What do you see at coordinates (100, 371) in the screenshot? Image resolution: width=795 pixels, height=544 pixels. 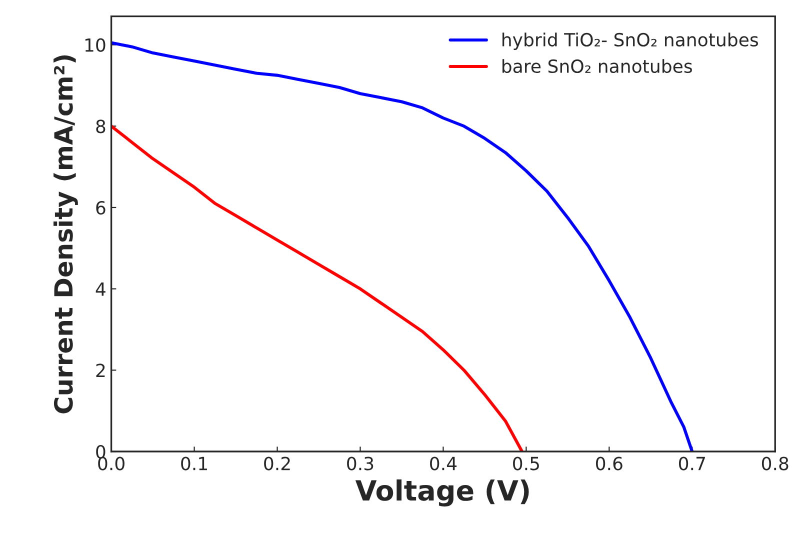 I see `y-tick-label: 2` at bounding box center [100, 371].